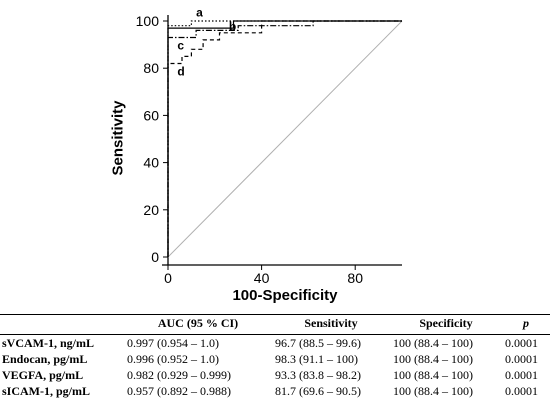 This screenshot has height=406, width=550. I want to click on cell-sensitivity: 98.3 (91.1 – 100), so click(316, 358).